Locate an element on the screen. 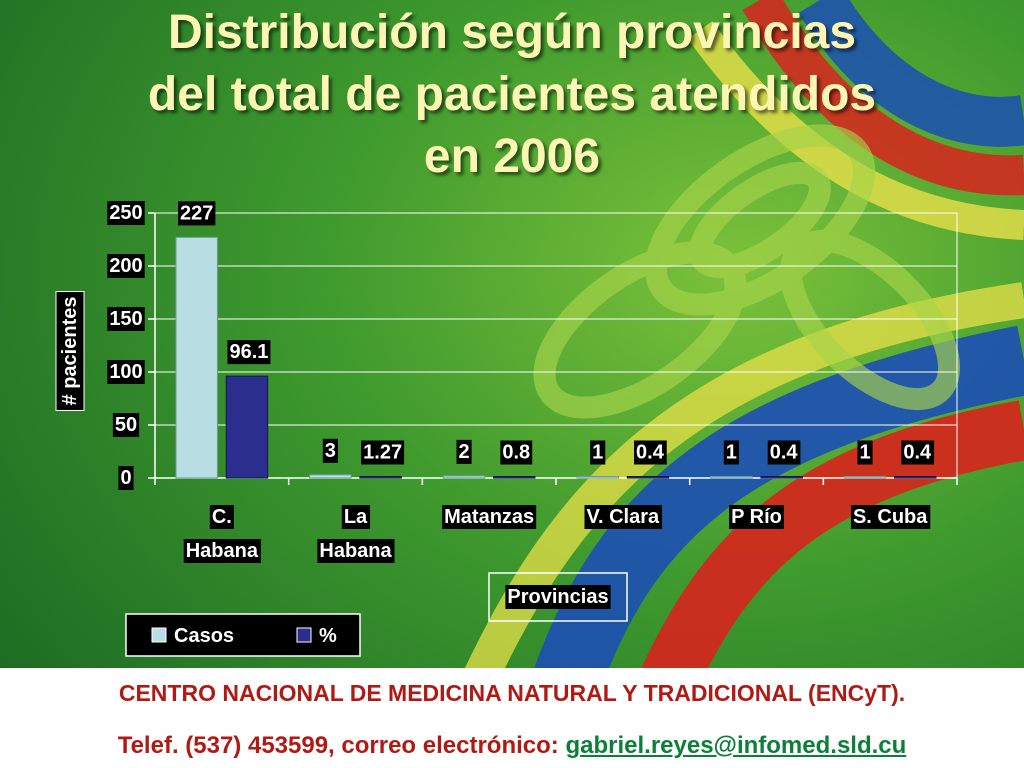 This screenshot has width=1024, height=768. svg-text: Matanzas is located at coordinates (489, 517).